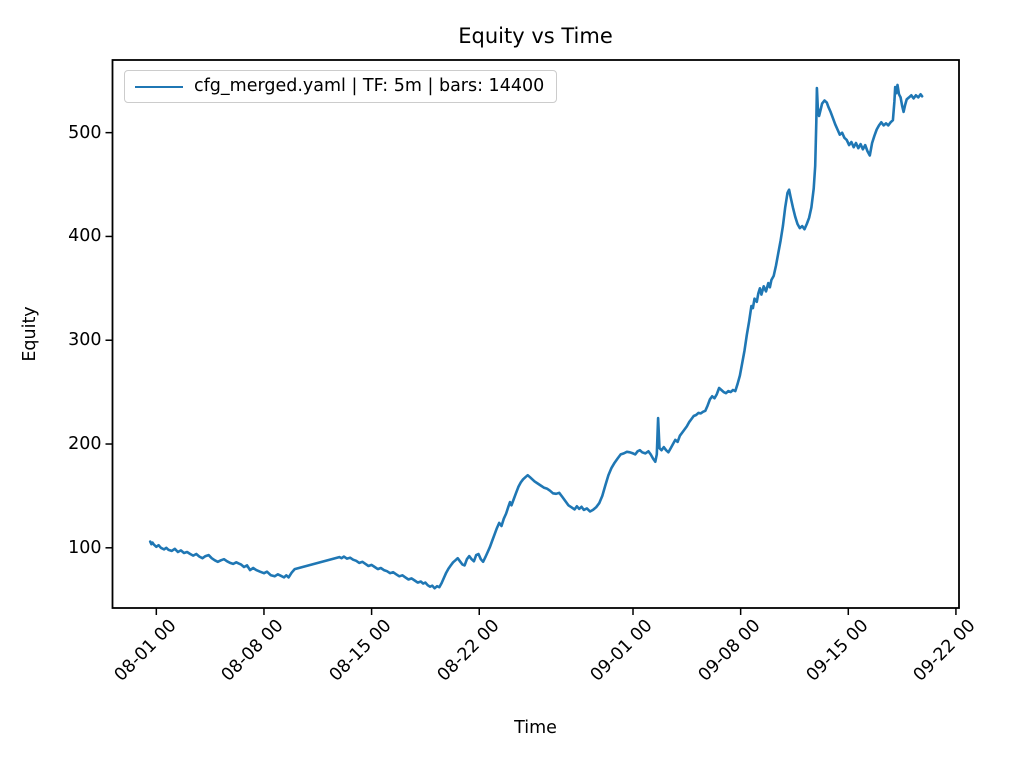 The image size is (1024, 768). Describe the element at coordinates (30, 334) in the screenshot. I see `y-axis-label: Equity` at that location.